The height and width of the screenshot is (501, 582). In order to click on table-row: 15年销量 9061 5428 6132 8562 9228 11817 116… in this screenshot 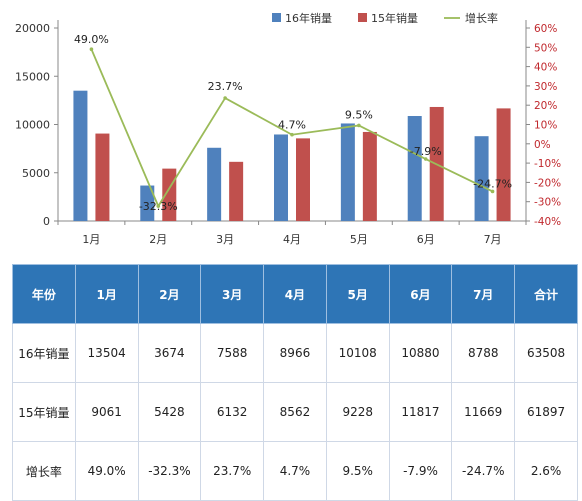, I will do `click(295, 412)`.